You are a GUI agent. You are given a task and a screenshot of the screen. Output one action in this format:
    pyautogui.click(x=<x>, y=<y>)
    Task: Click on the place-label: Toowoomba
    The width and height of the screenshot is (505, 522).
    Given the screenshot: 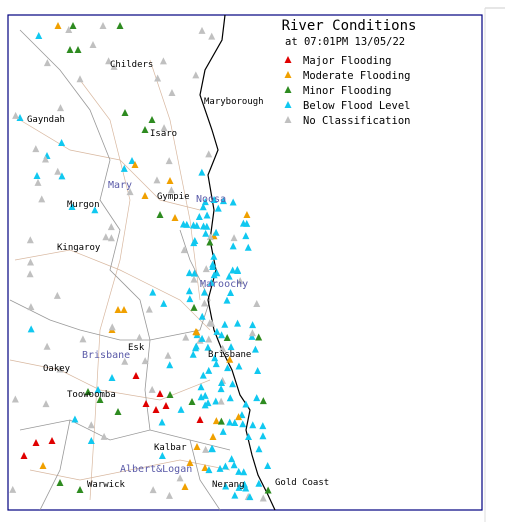 What is the action you would take?
    pyautogui.click(x=91, y=395)
    